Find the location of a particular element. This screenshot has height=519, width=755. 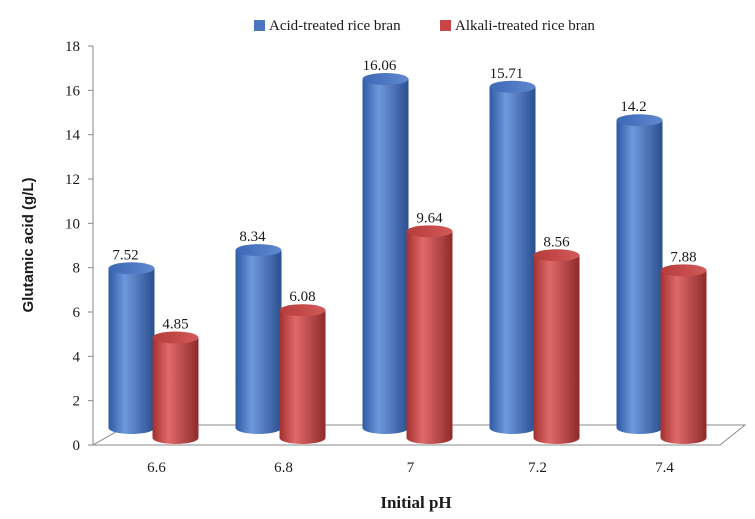

y-axis-ticks: 0 2 4 6 8 10 12 14 16 18 is located at coordinates (79, 246).